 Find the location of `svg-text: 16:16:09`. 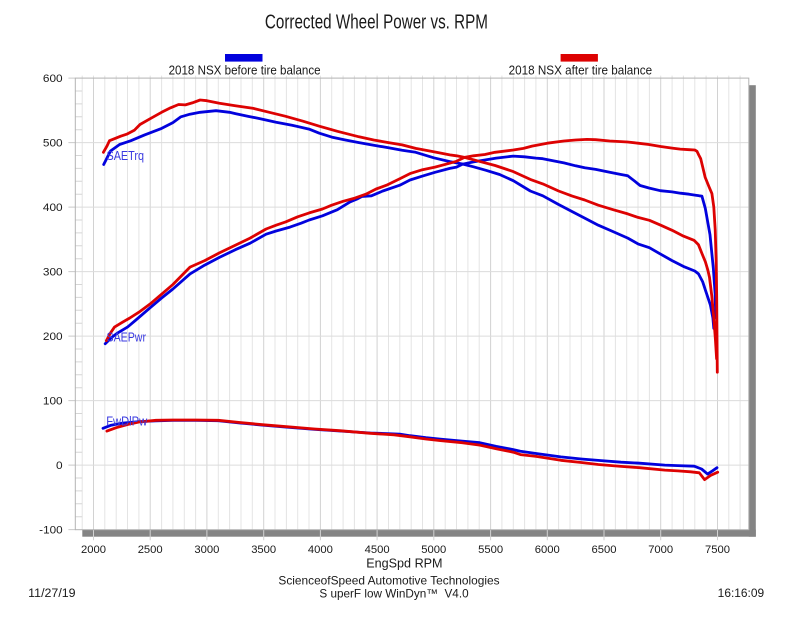

svg-text: 16:16:09 is located at coordinates (741, 594).